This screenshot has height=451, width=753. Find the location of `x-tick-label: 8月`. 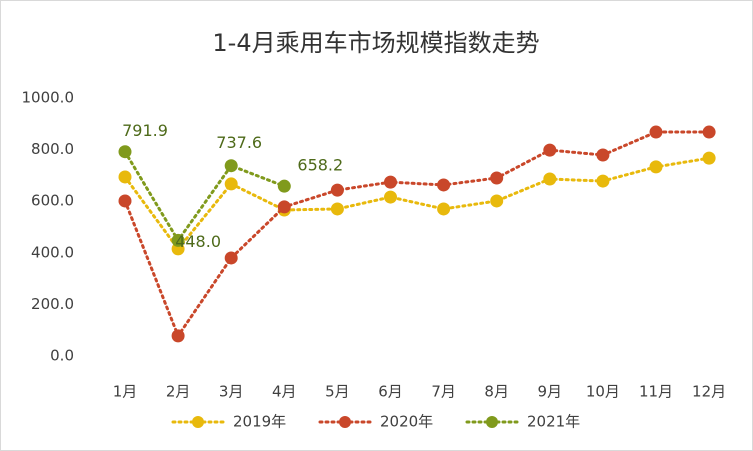

x-tick-label: 8月 is located at coordinates (496, 392).